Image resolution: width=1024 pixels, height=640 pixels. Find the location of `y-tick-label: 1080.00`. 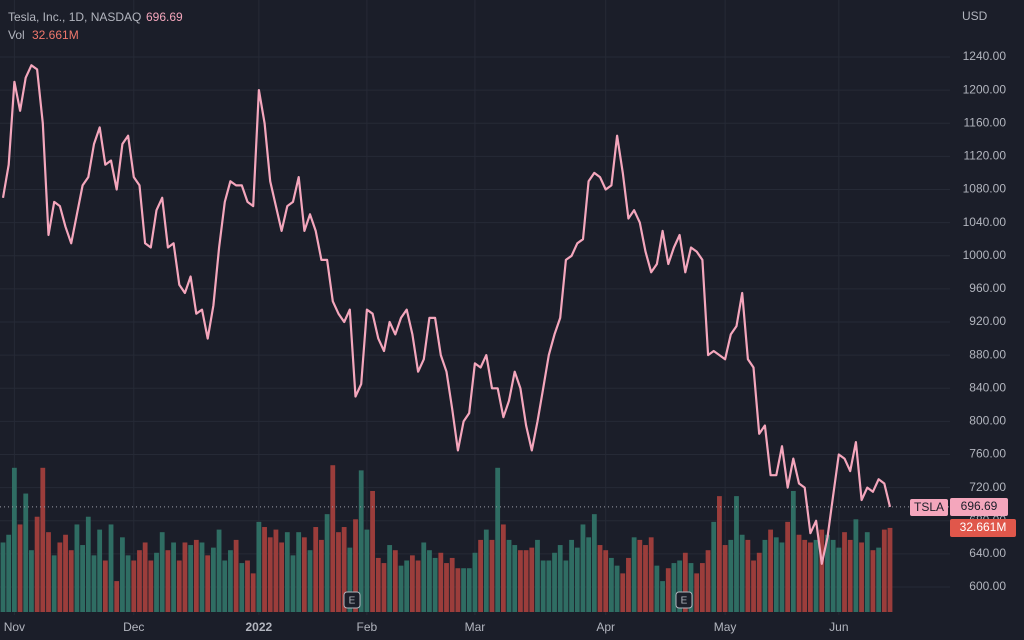

y-tick-label: 1080.00 is located at coordinates (985, 189).